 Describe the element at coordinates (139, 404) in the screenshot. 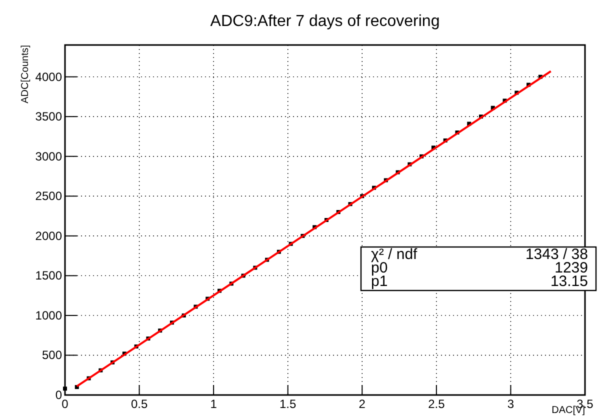

I see `x-tick-label: 0.5` at that location.